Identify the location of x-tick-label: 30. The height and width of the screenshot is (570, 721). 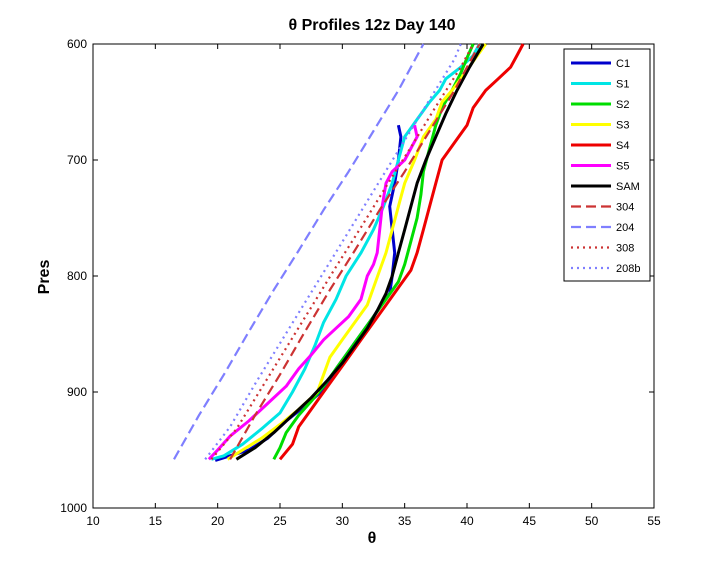
(343, 521).